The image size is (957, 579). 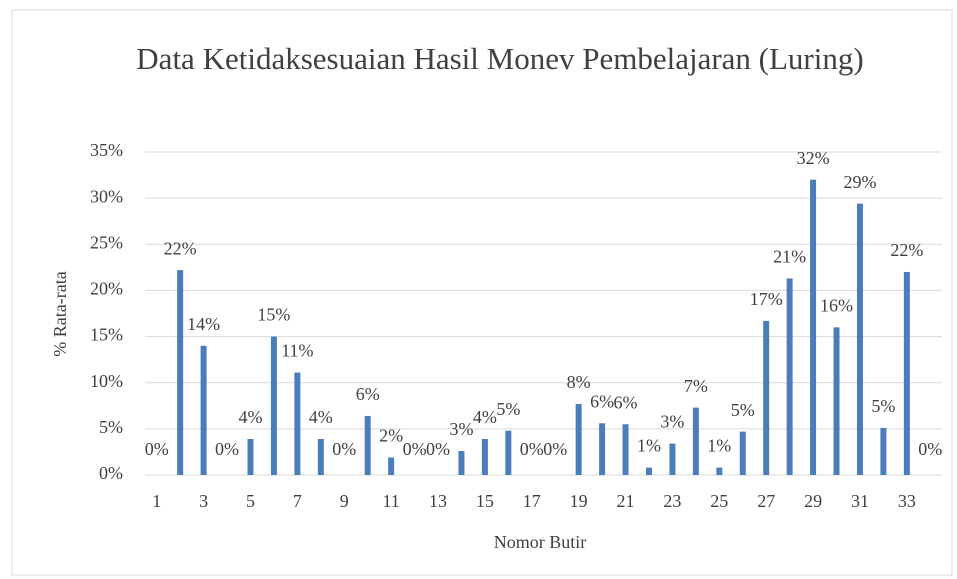 I want to click on x-tick-label: 31, so click(x=860, y=501).